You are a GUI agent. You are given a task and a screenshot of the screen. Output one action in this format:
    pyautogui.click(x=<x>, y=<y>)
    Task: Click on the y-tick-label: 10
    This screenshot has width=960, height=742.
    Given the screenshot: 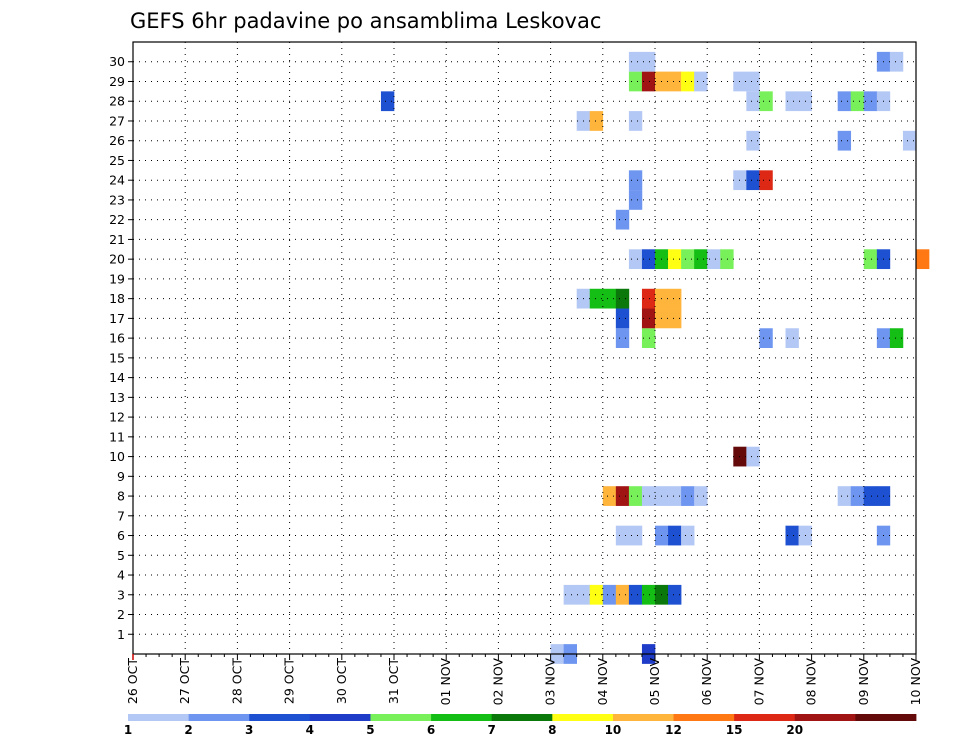 What is the action you would take?
    pyautogui.click(x=117, y=456)
    